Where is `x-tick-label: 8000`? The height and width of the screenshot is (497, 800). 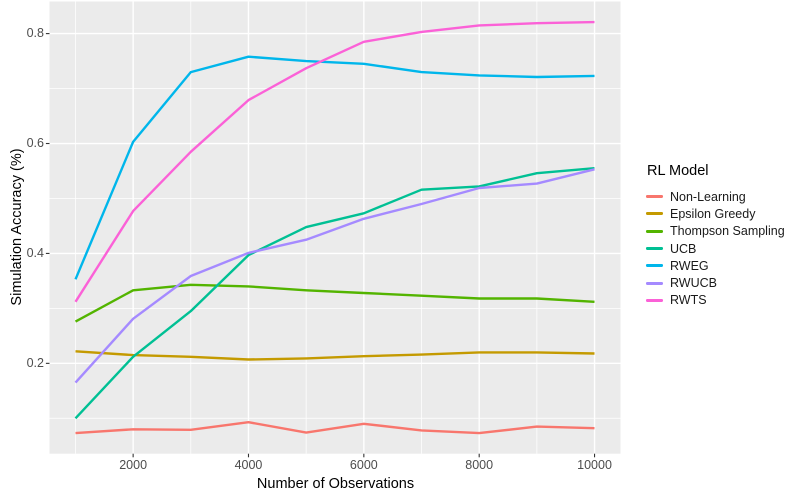 x-tick-label: 8000 is located at coordinates (479, 465).